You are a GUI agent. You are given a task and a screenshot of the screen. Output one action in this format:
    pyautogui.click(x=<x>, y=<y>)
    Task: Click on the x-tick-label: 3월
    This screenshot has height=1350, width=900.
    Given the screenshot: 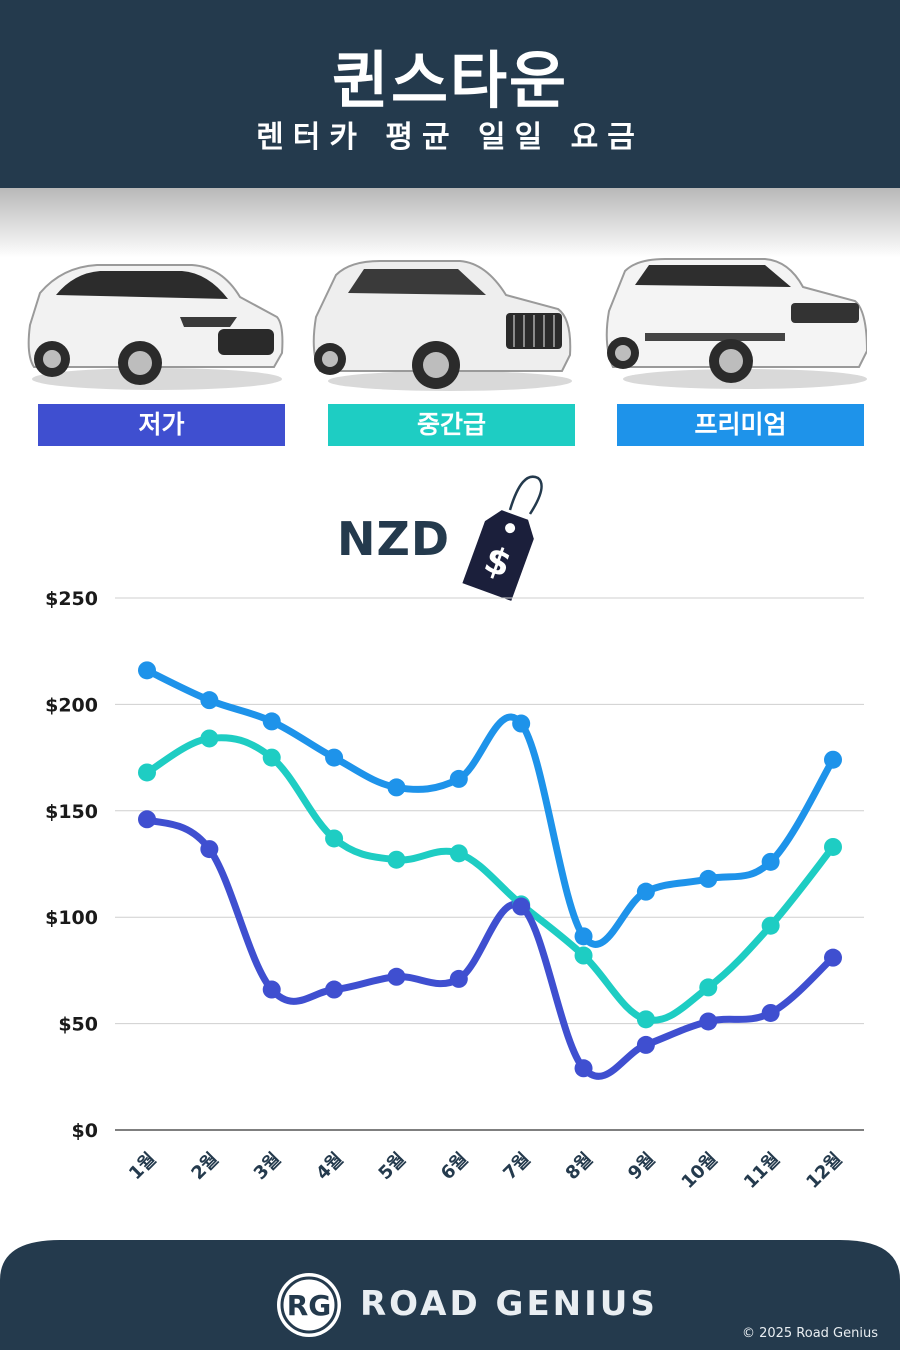 What is the action you would take?
    pyautogui.click(x=267, y=1166)
    